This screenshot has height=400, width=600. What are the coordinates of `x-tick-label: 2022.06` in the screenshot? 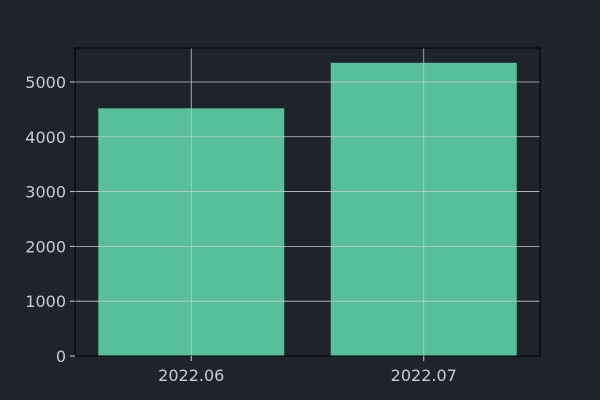 It's located at (191, 375).